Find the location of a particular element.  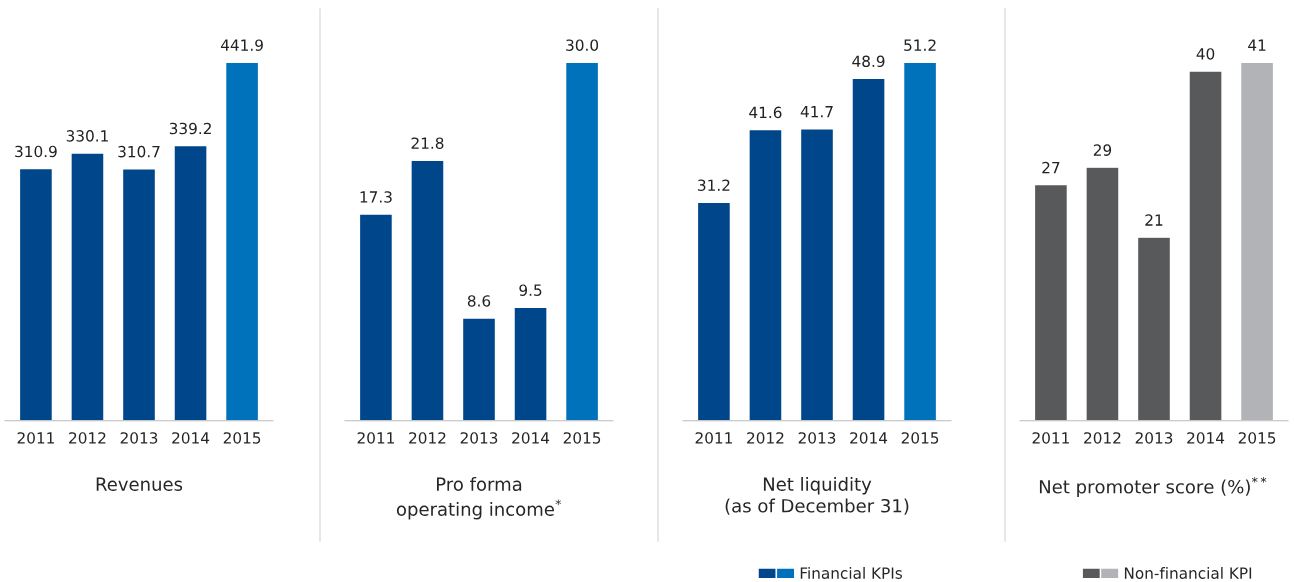

data-label: 21.8 is located at coordinates (427, 143).